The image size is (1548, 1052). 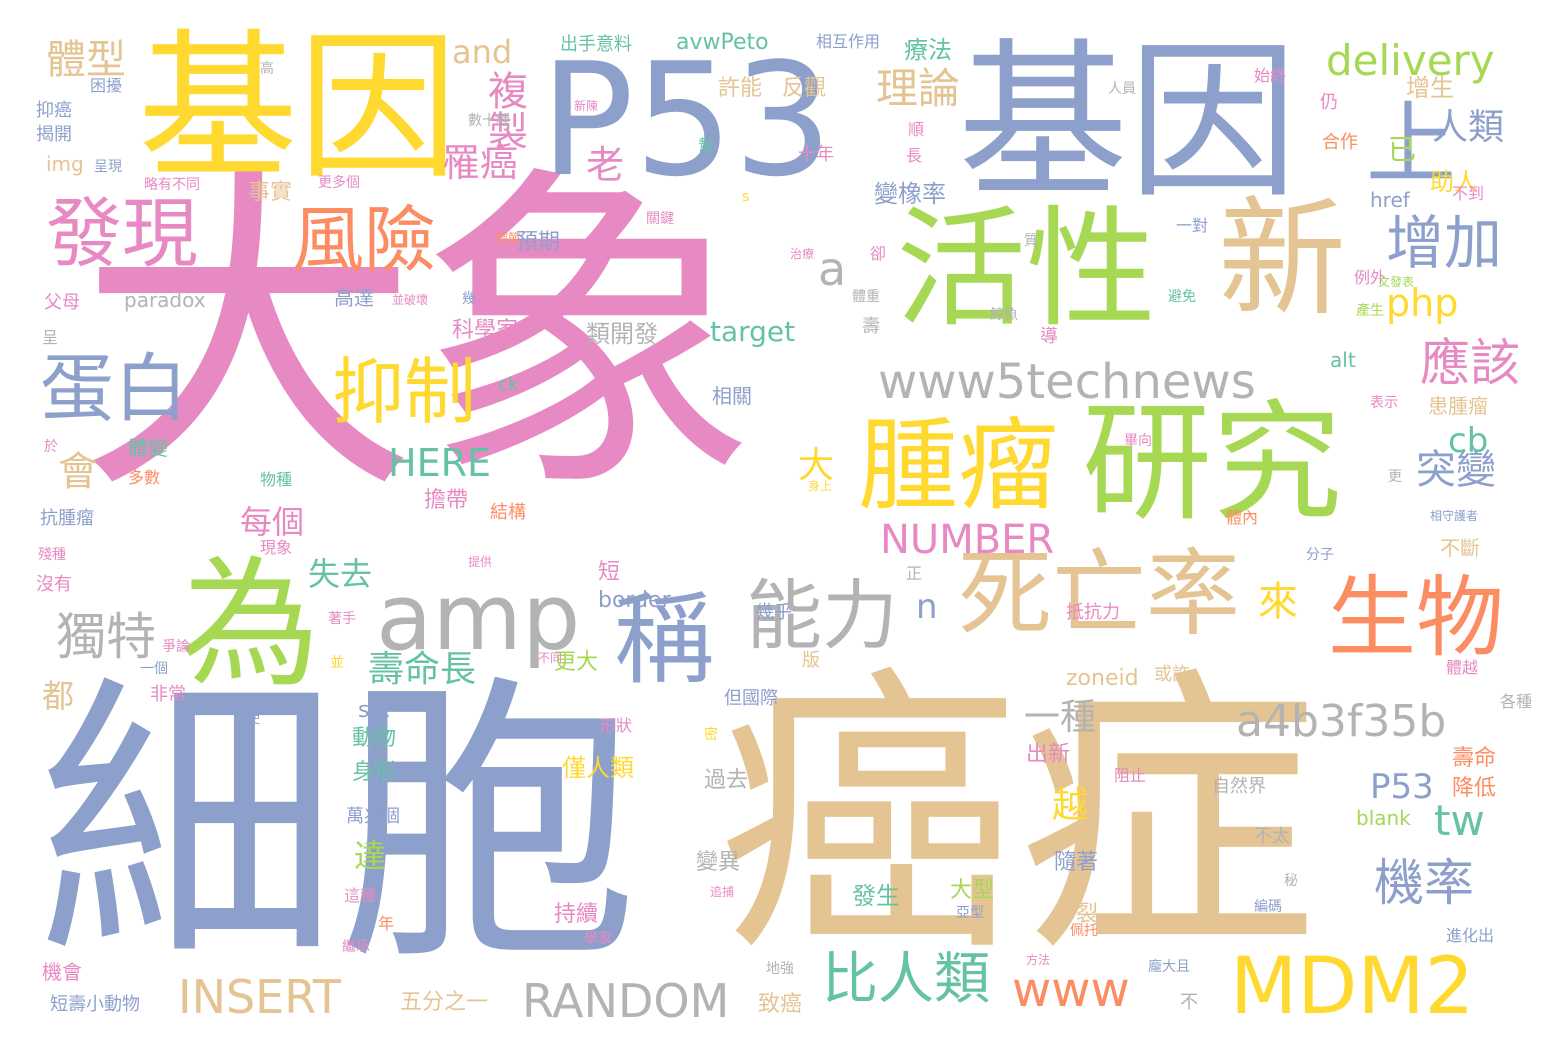 What do you see at coordinates (1390, 200) in the screenshot?
I see `word-href: href` at bounding box center [1390, 200].